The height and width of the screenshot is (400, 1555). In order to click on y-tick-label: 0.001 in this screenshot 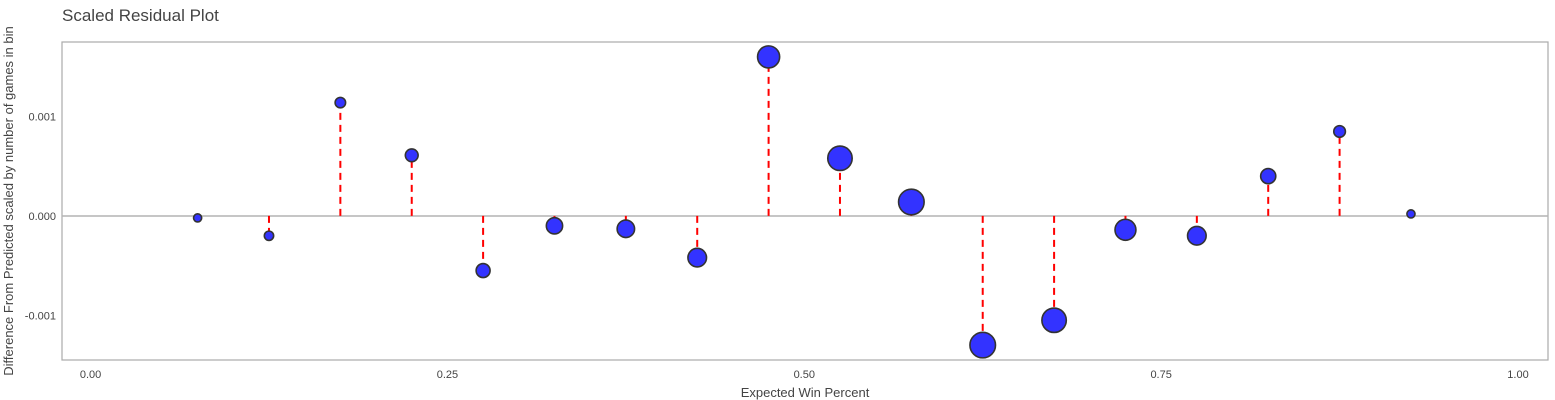, I will do `click(42, 118)`.